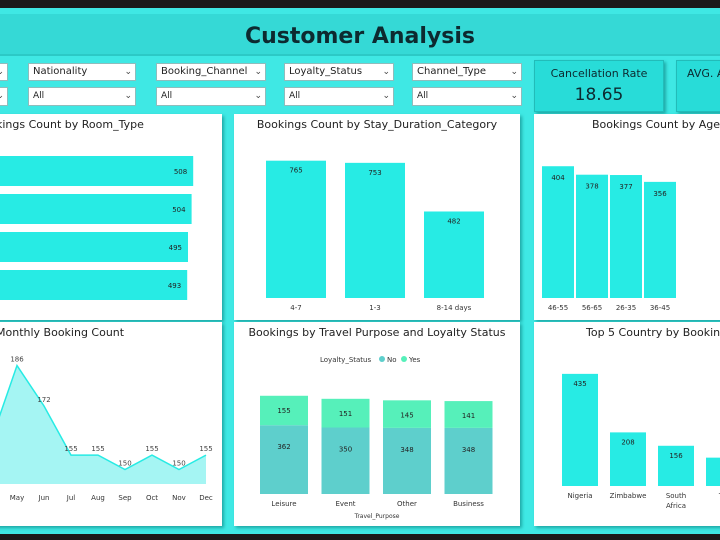 The image size is (720, 540). What do you see at coordinates (592, 308) in the screenshot?
I see `tick-label: 56-65` at bounding box center [592, 308].